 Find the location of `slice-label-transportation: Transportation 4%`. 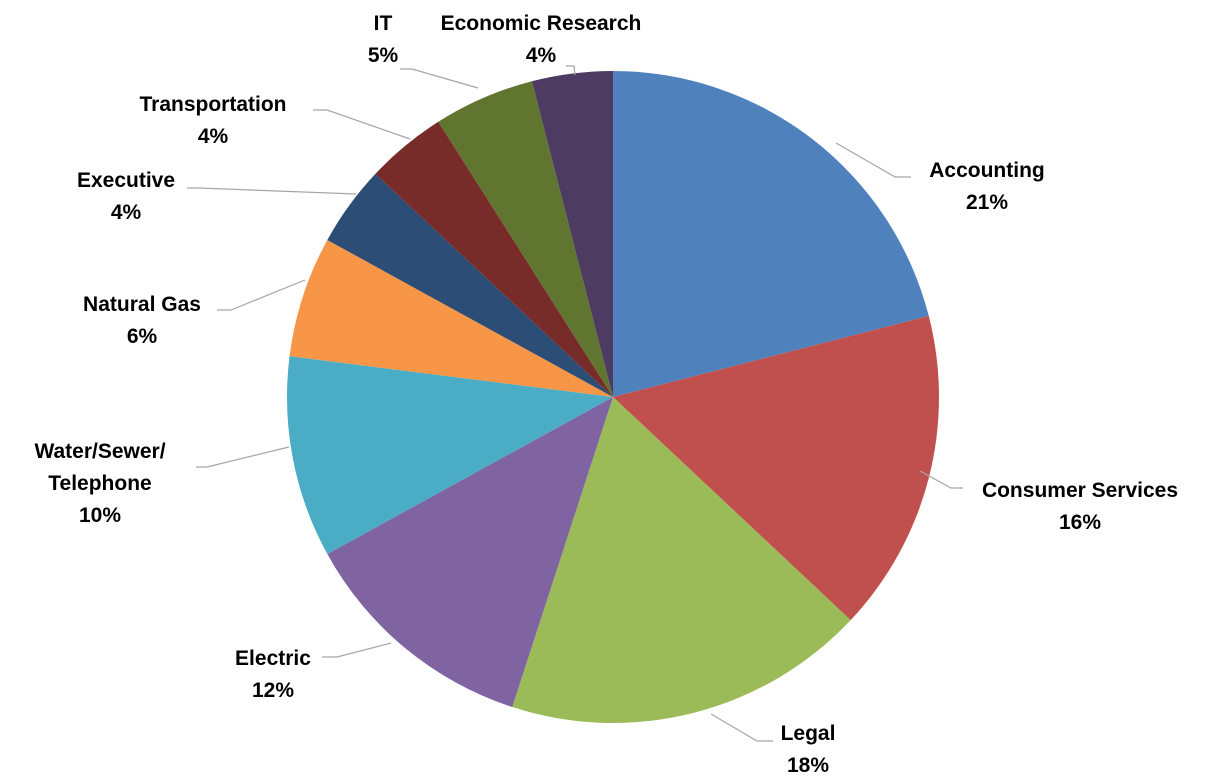

slice-label-transportation: Transportation 4% is located at coordinates (212, 120).